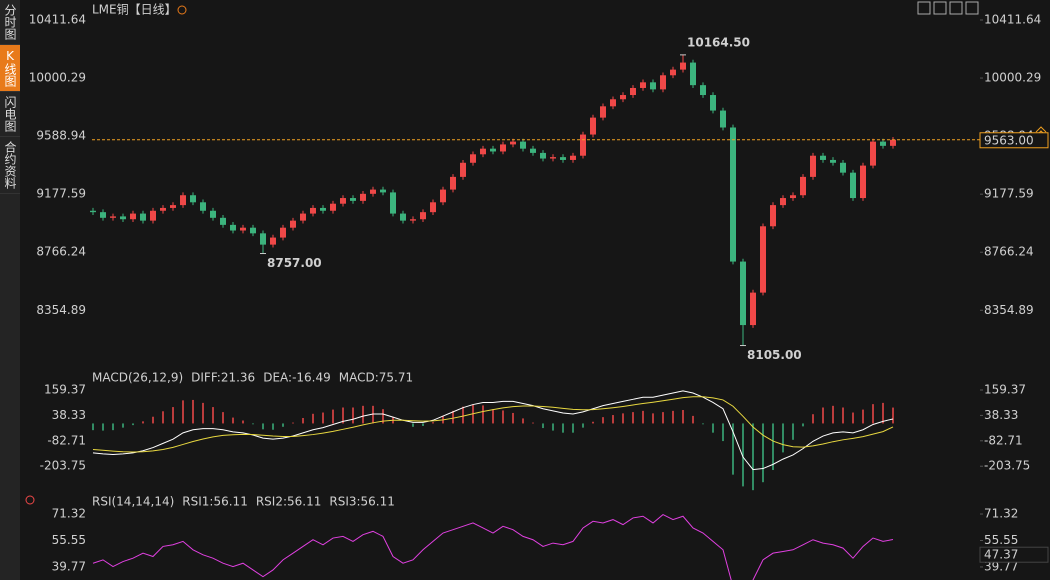 This screenshot has height=580, width=1050. I want to click on y-tick-label: 9177.59, so click(61, 194).